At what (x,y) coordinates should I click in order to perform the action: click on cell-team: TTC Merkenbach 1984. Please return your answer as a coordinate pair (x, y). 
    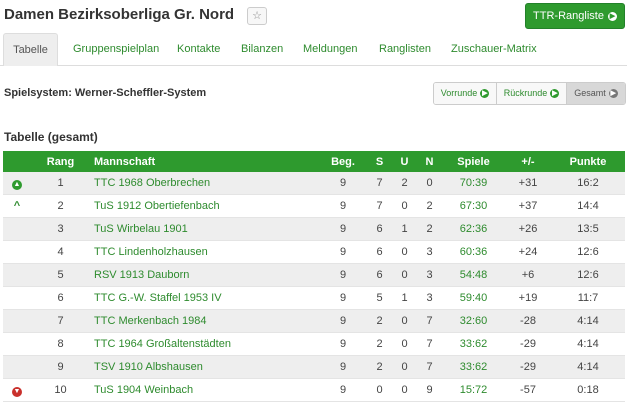
    Looking at the image, I should click on (204, 321).